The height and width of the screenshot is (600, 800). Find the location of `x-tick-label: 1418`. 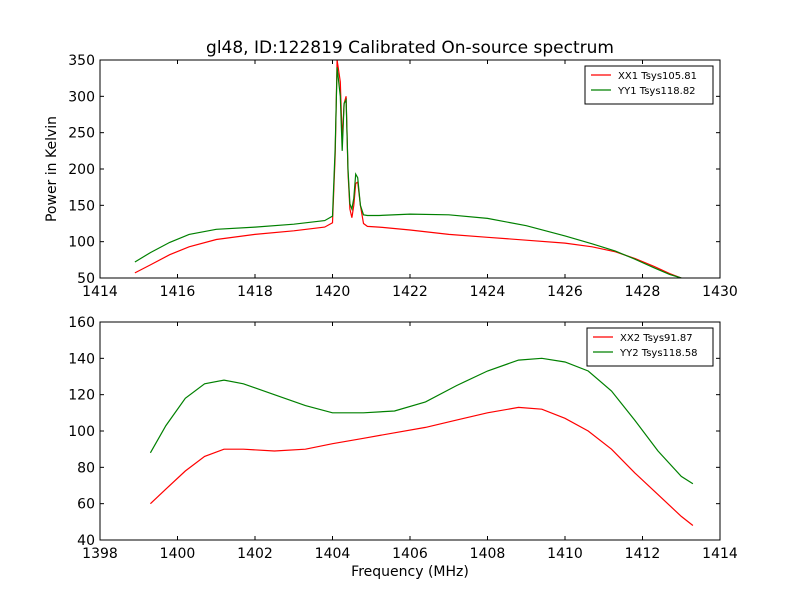

x-tick-label: 1418 is located at coordinates (255, 292).